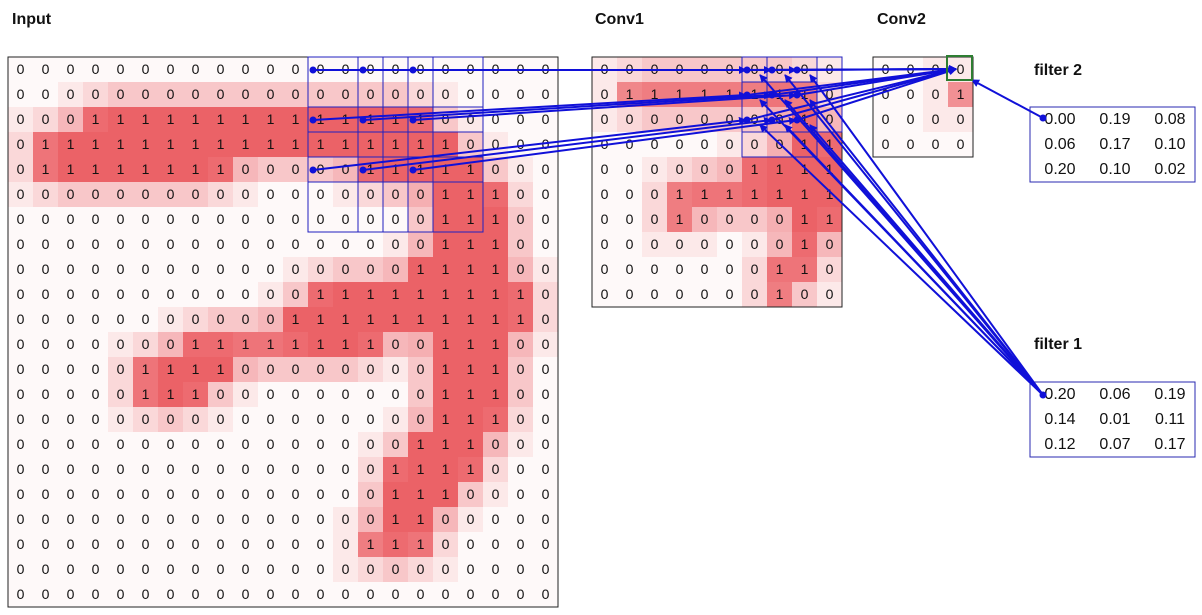 The image size is (1202, 615). Describe the element at coordinates (1169, 394) in the screenshot. I see `filter-value: 0.19` at that location.